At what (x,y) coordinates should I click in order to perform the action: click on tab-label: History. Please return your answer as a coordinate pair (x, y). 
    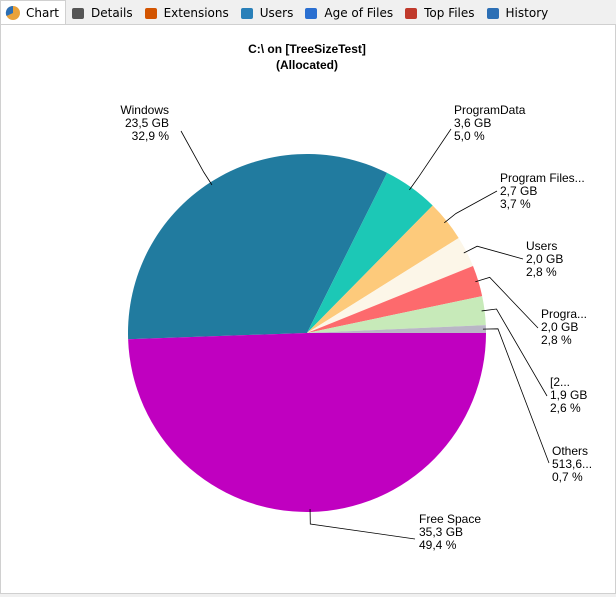
    Looking at the image, I should click on (527, 13).